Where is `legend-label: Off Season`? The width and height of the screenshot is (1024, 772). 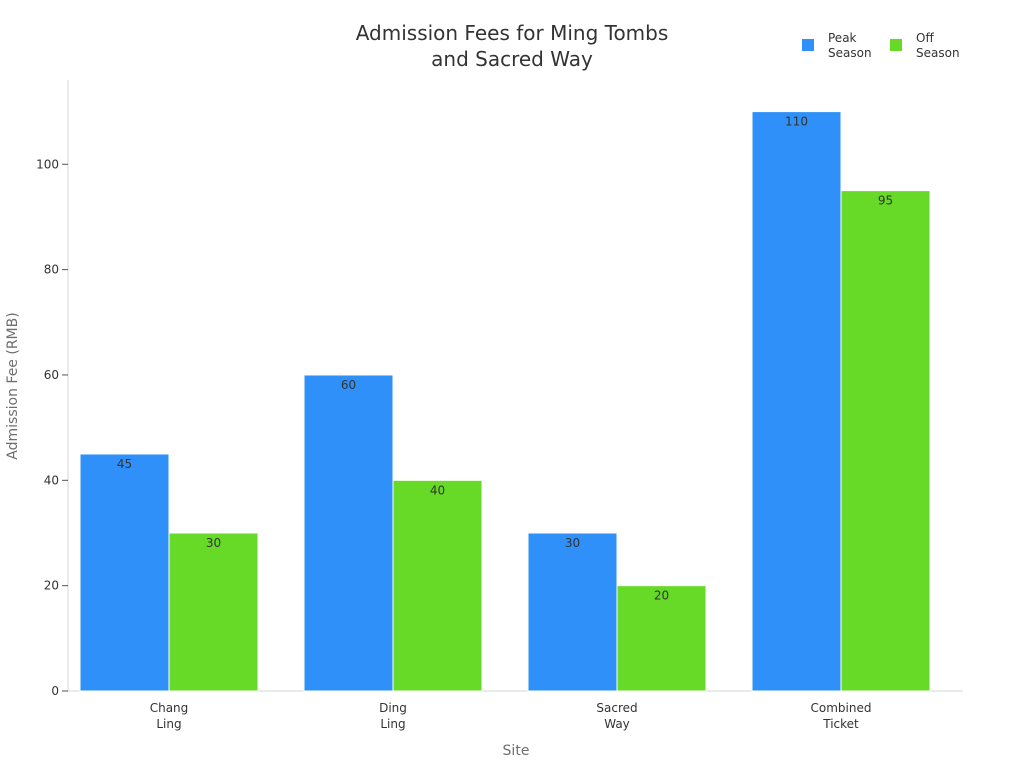 legend-label: Off Season is located at coordinates (938, 45).